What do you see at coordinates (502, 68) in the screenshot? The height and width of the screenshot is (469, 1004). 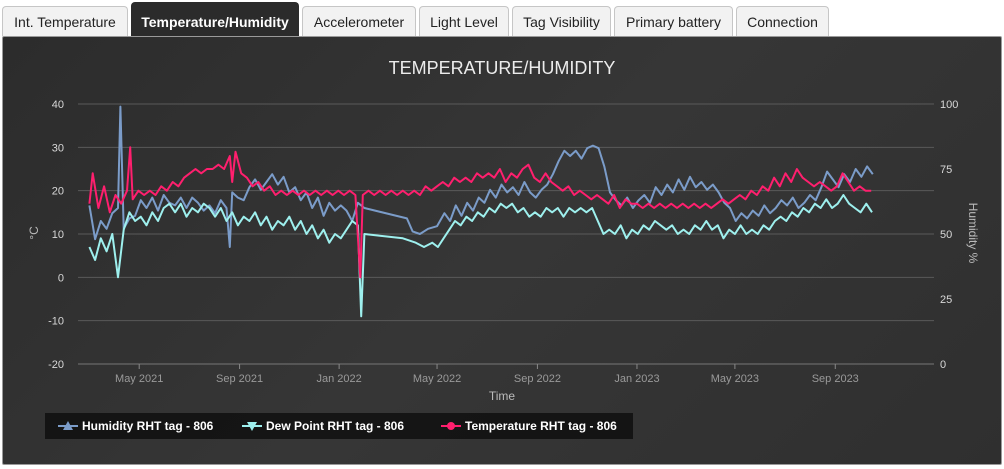 I see `chart-title: TEMPERATURE/HUMIDITY` at bounding box center [502, 68].